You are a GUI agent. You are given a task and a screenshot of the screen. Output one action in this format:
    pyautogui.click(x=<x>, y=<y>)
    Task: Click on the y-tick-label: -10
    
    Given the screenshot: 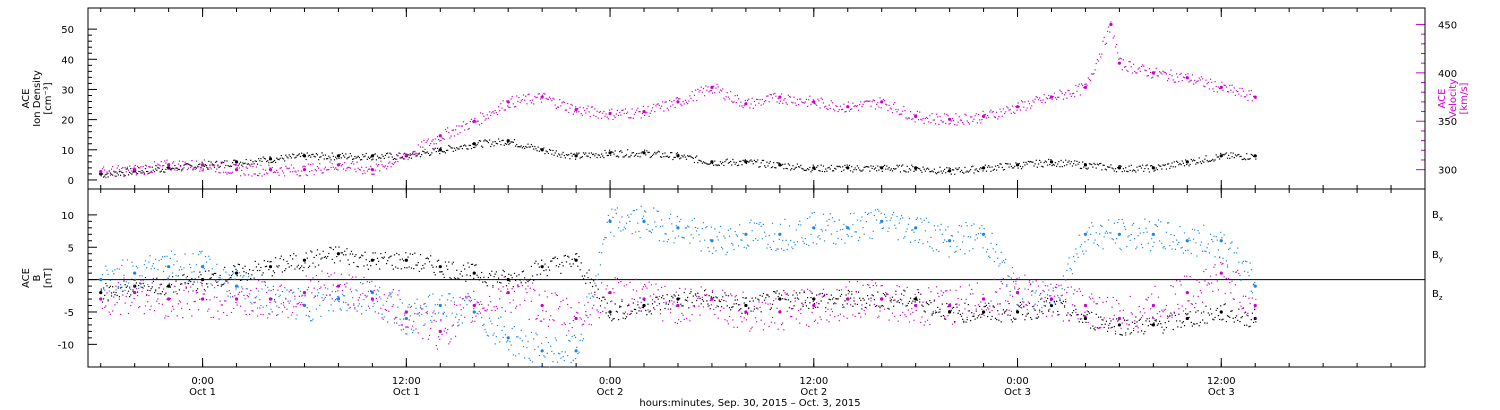 What is the action you would take?
    pyautogui.click(x=66, y=345)
    